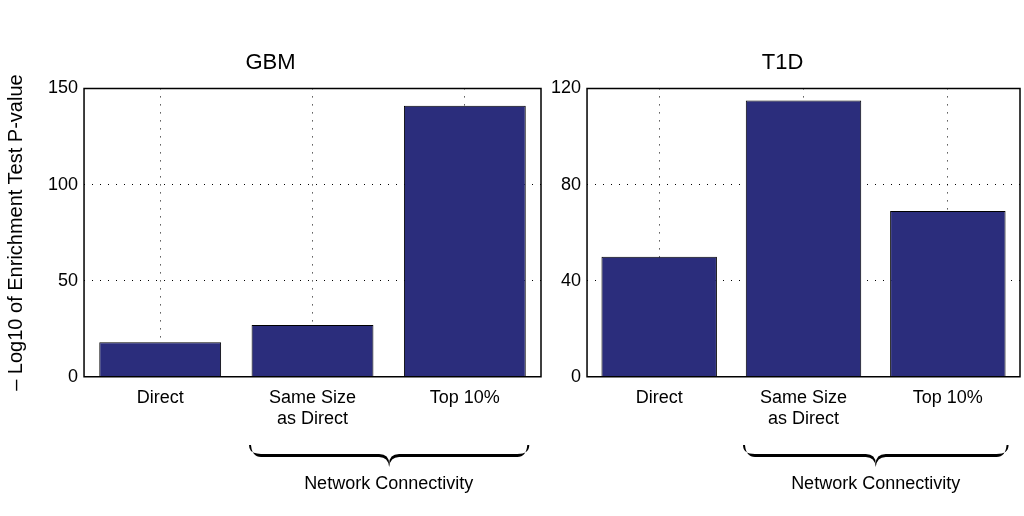  What do you see at coordinates (782, 62) in the screenshot?
I see `chart-title: T1D` at bounding box center [782, 62].